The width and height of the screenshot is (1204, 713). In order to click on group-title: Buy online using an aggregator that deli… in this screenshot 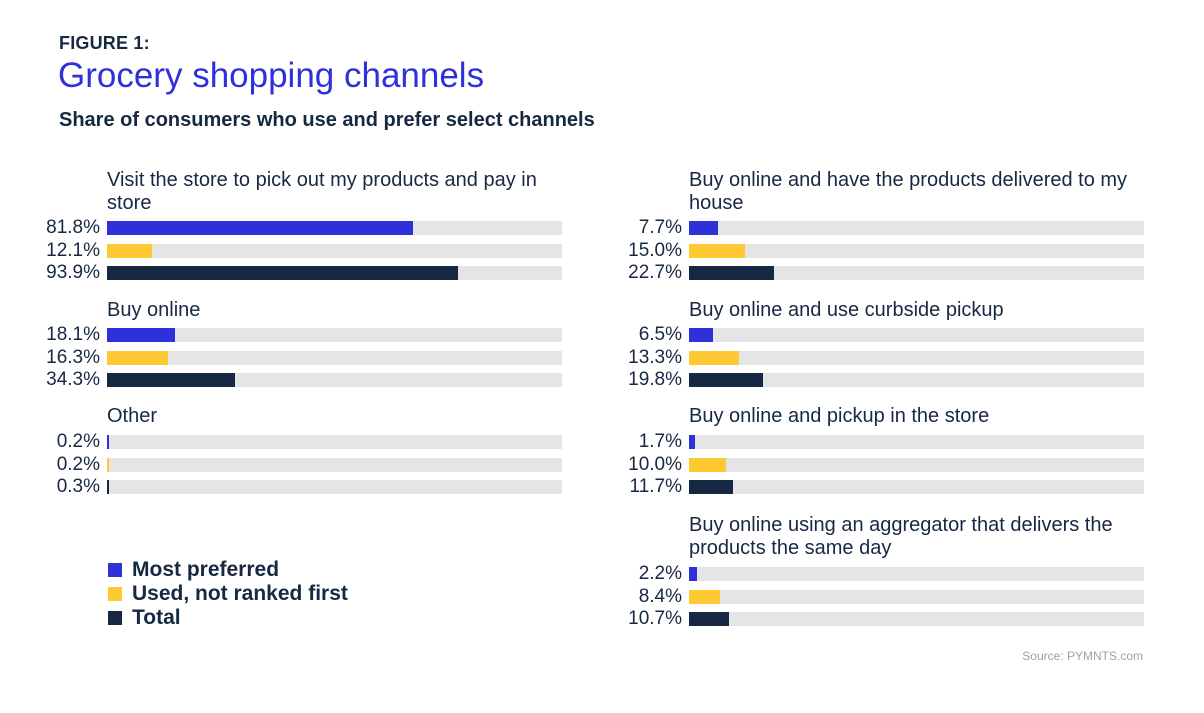, I will do `click(901, 536)`.